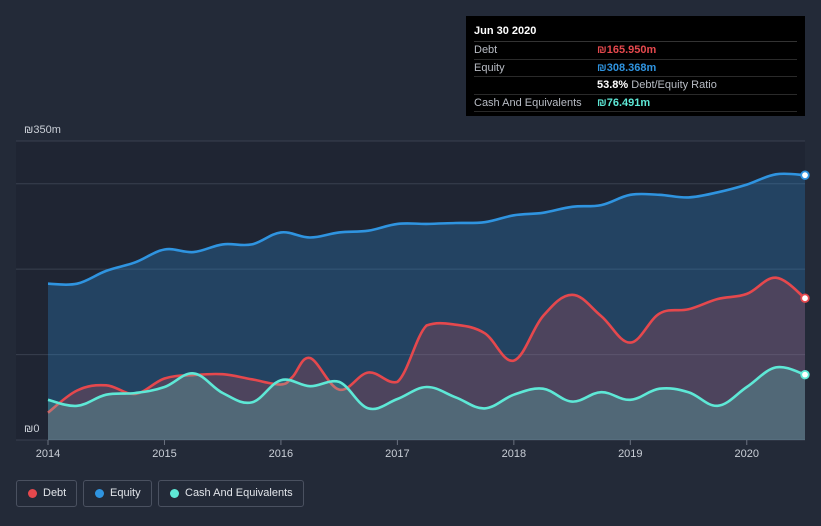 This screenshot has width=821, height=526. Describe the element at coordinates (42, 130) in the screenshot. I see `y-axis-max-label: ₪350m` at that location.